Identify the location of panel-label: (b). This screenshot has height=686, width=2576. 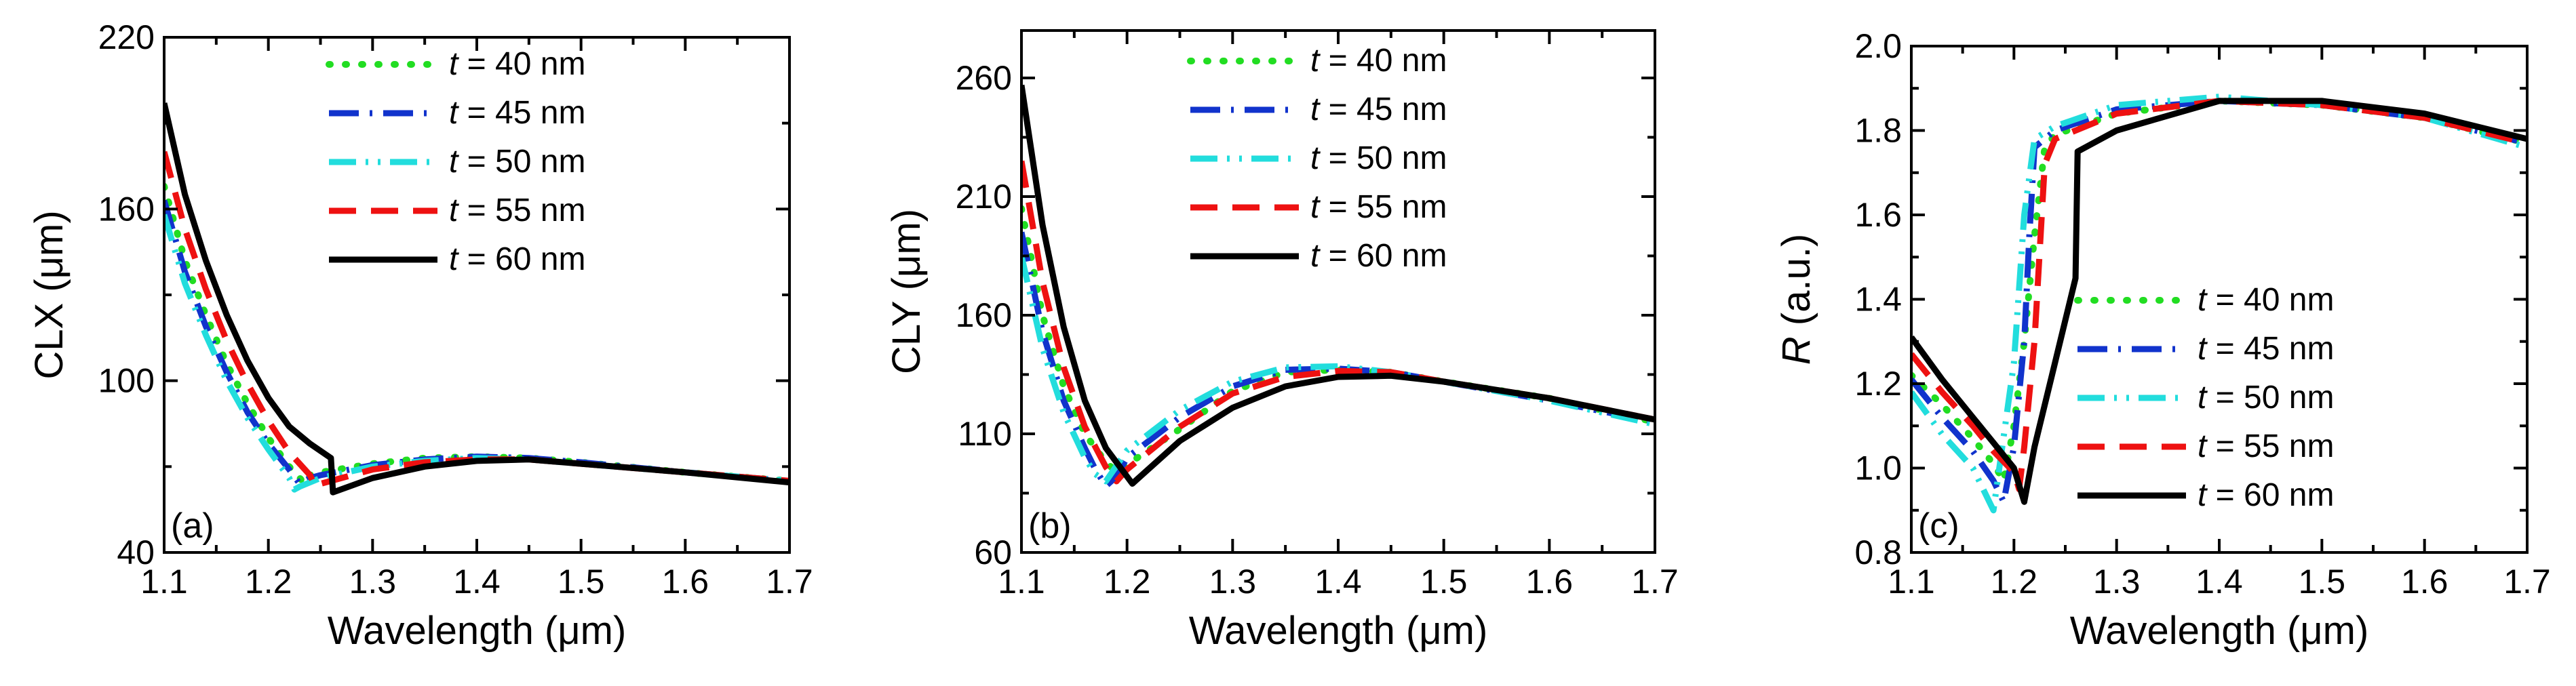
(1050, 526).